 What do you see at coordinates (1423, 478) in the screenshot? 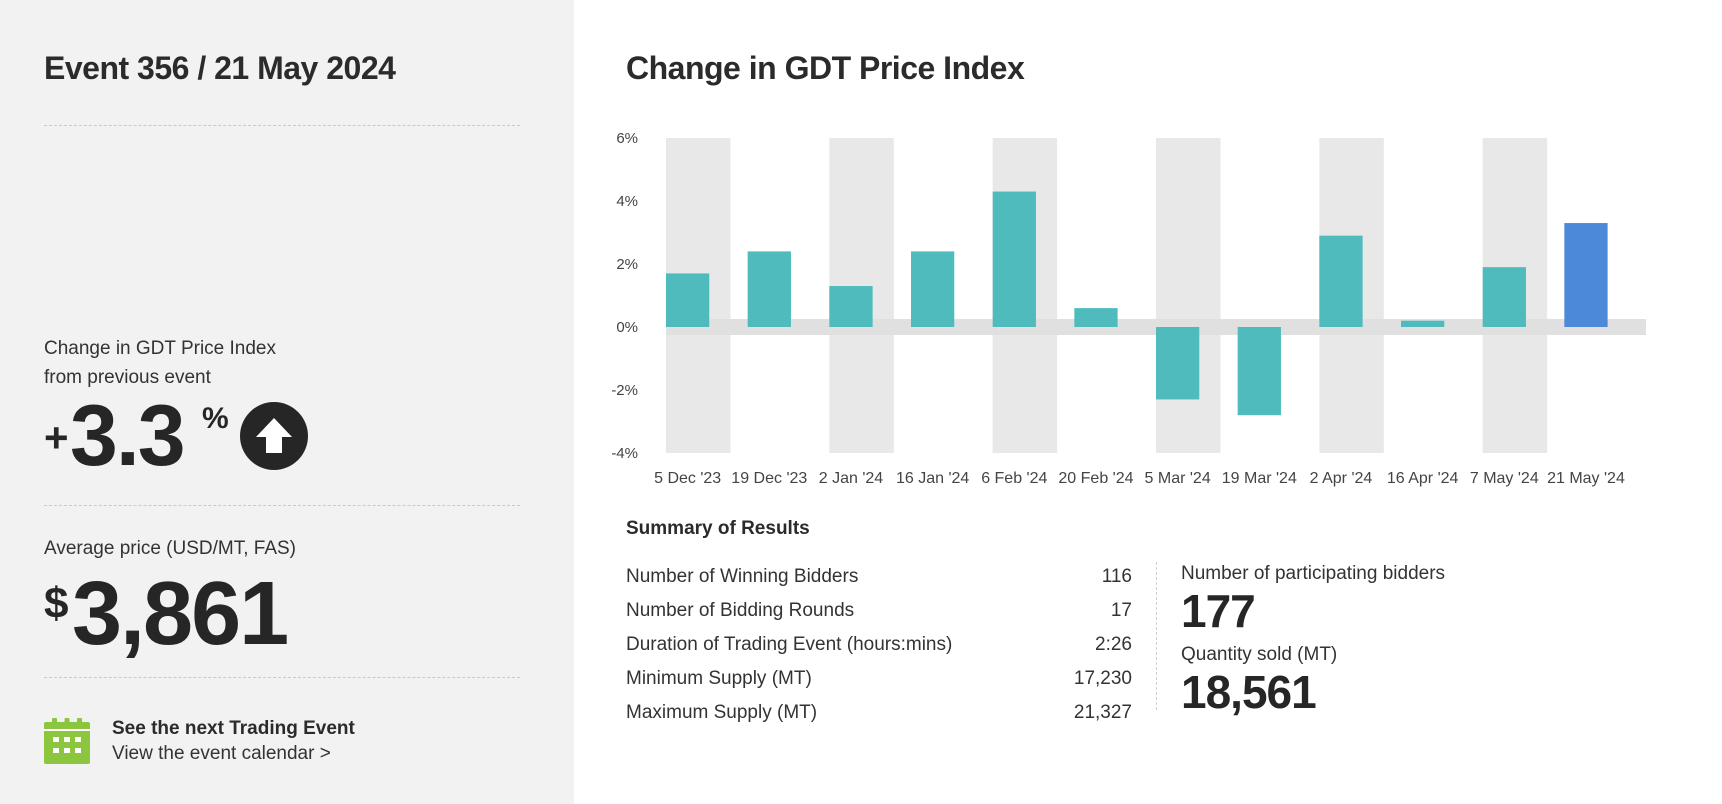
I see `x-tick-label: 16 Apr '24` at bounding box center [1423, 478].